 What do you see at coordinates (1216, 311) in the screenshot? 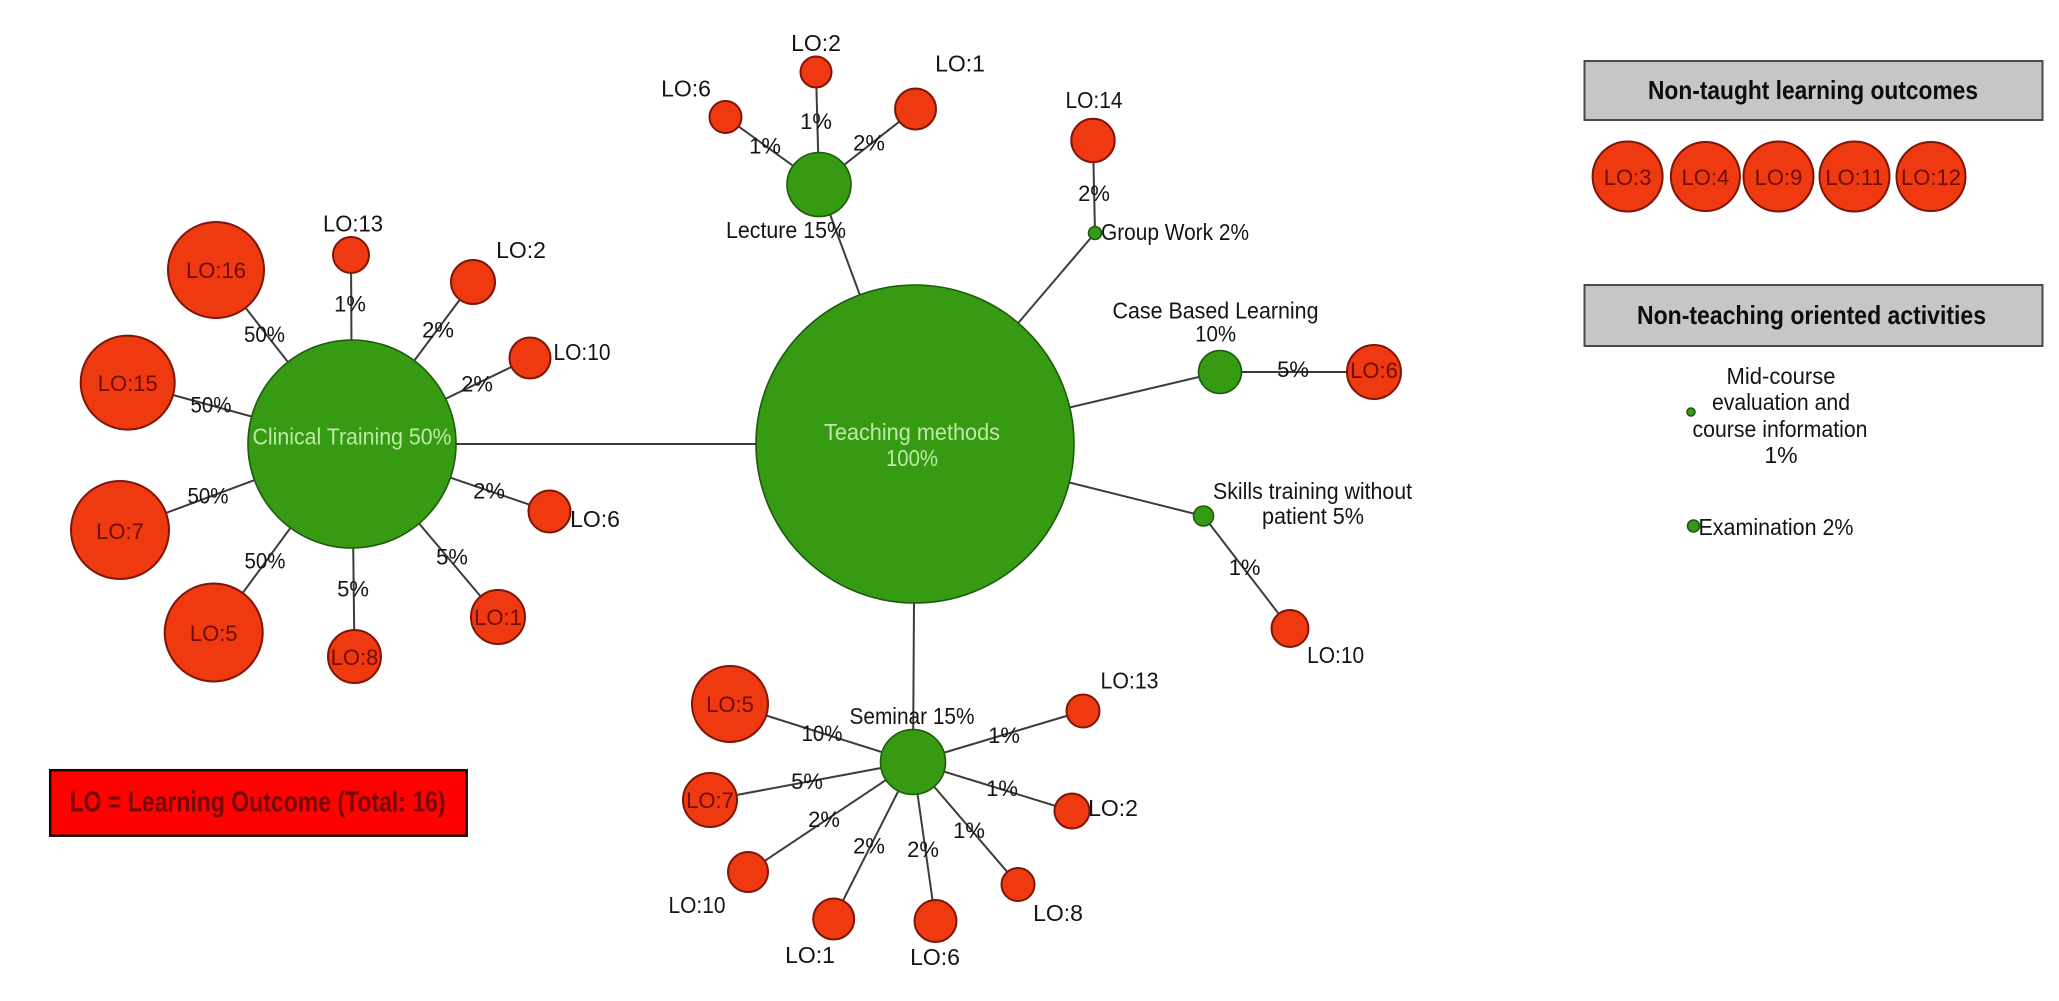
I see `svg-text: Case Based Learning` at bounding box center [1216, 311].